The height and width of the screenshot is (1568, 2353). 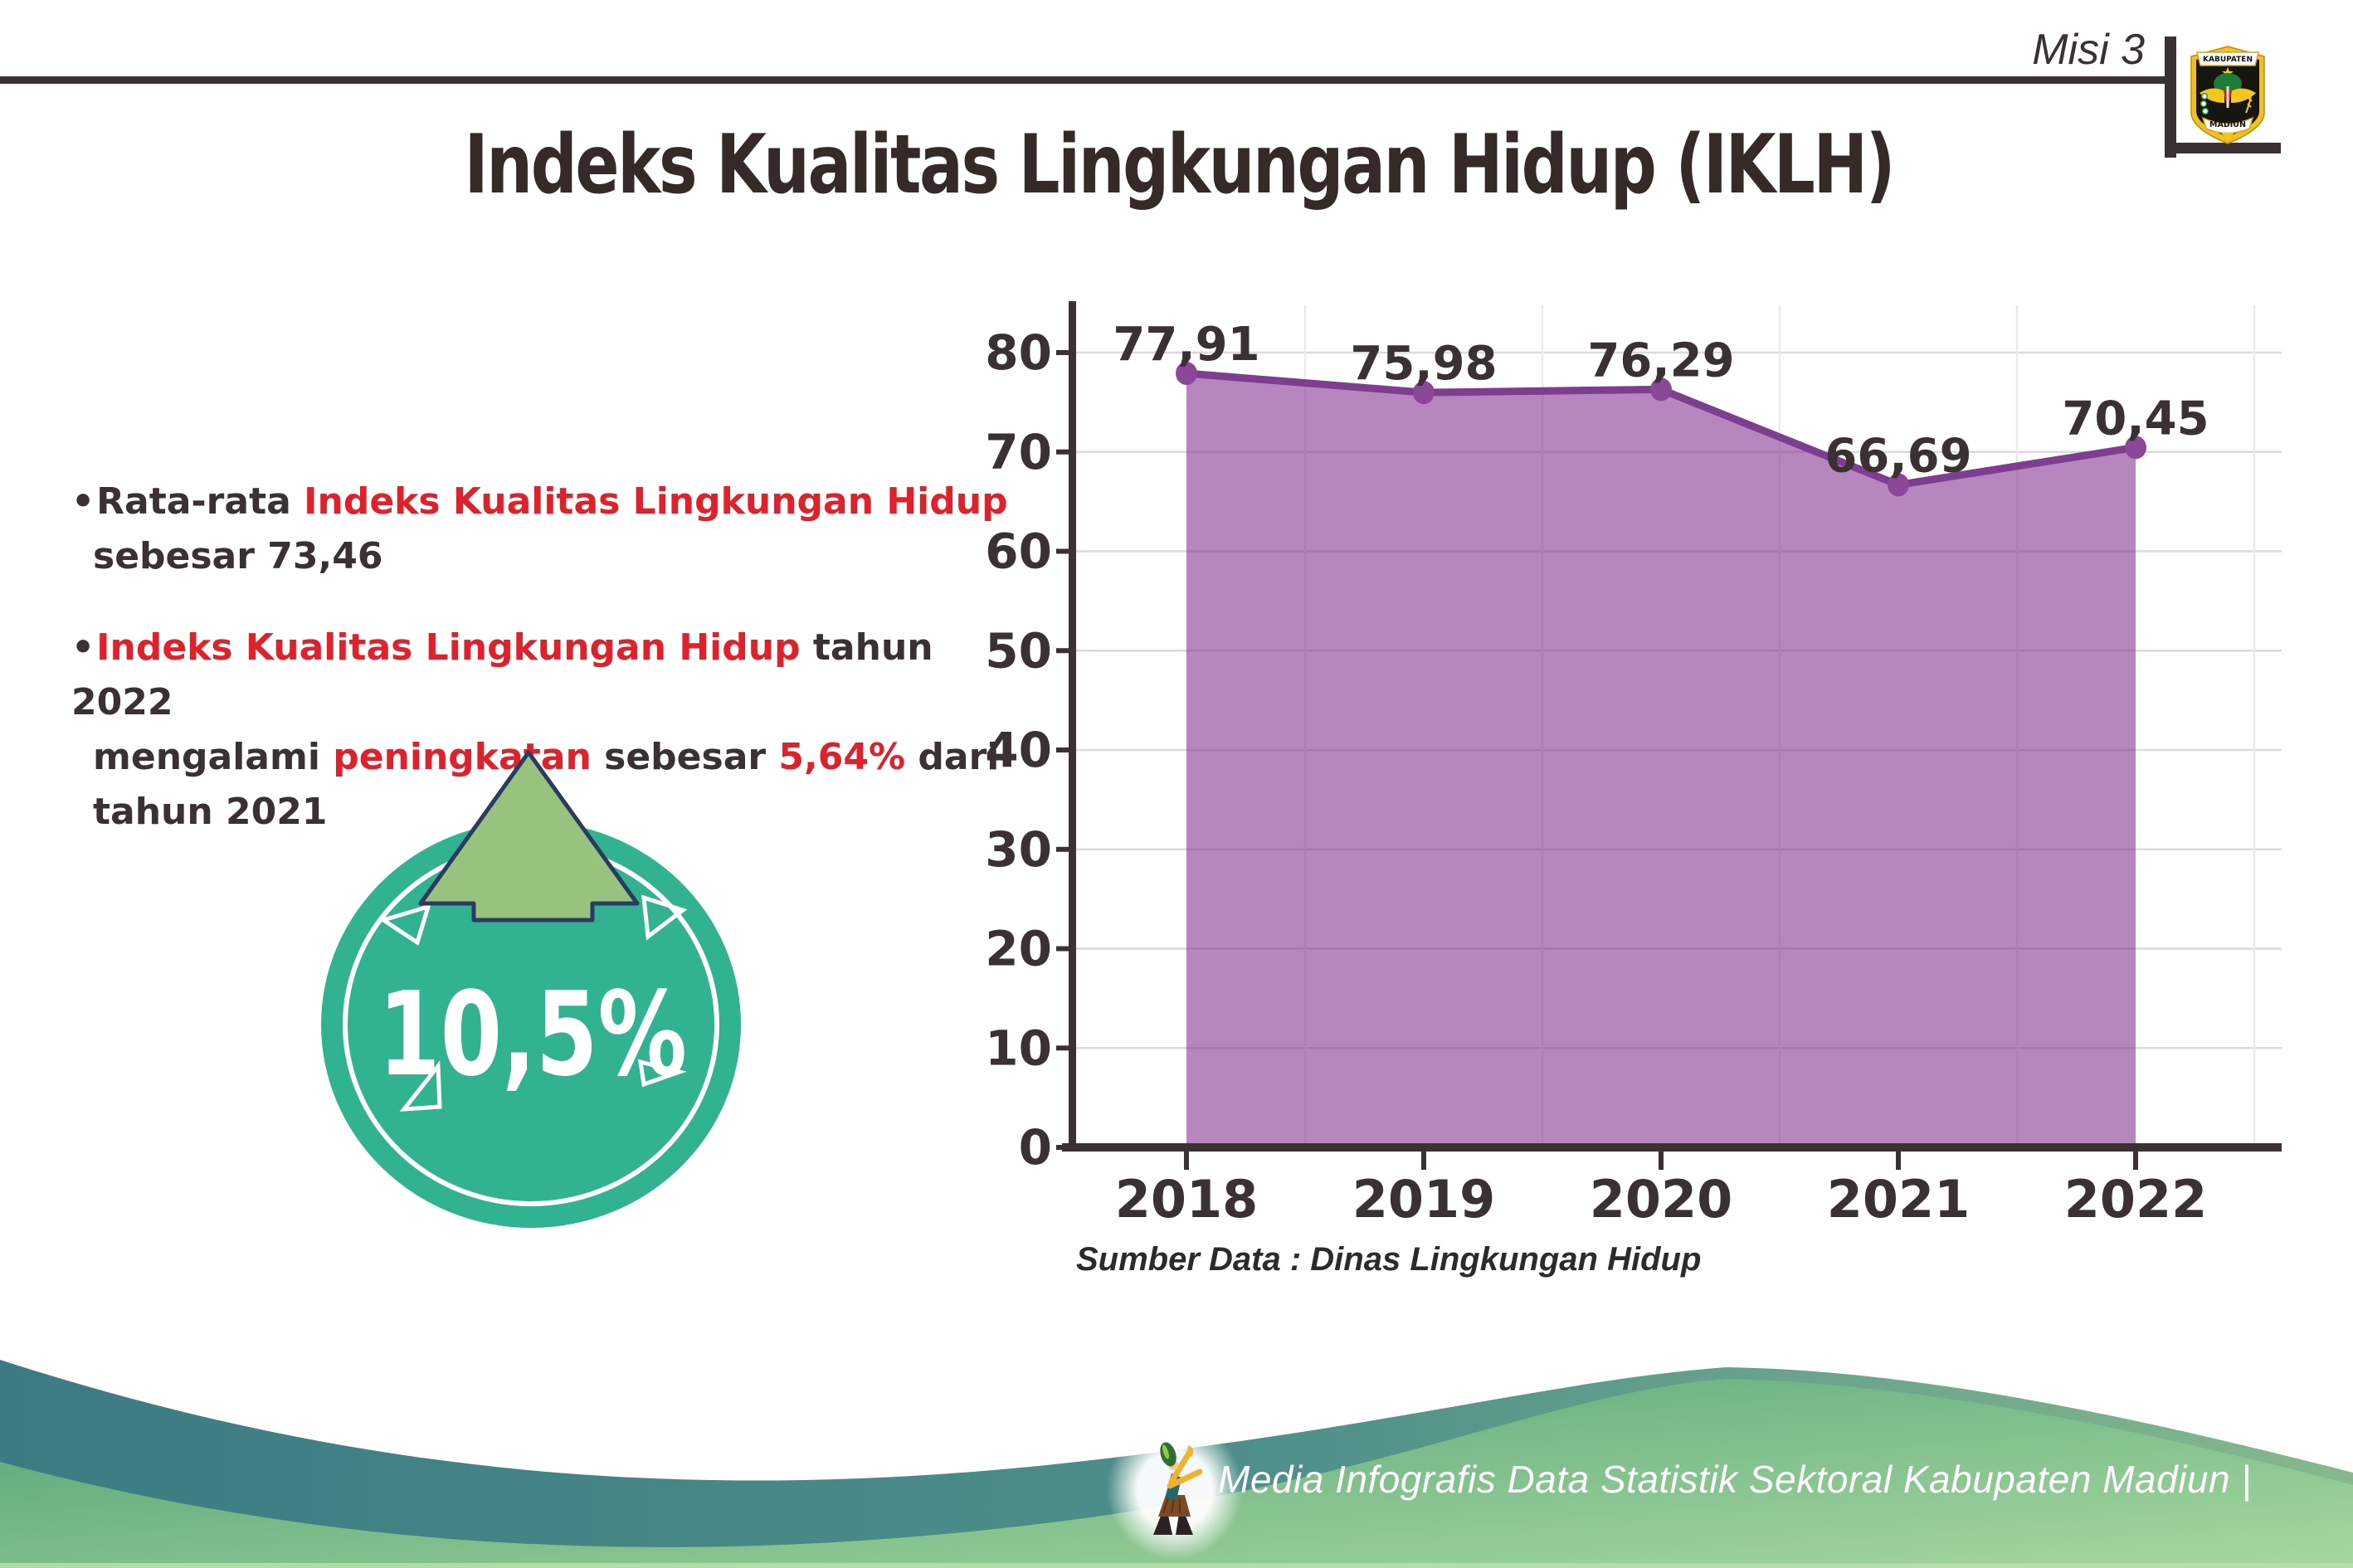 I want to click on decoration-triangle-nw, so click(x=404, y=924).